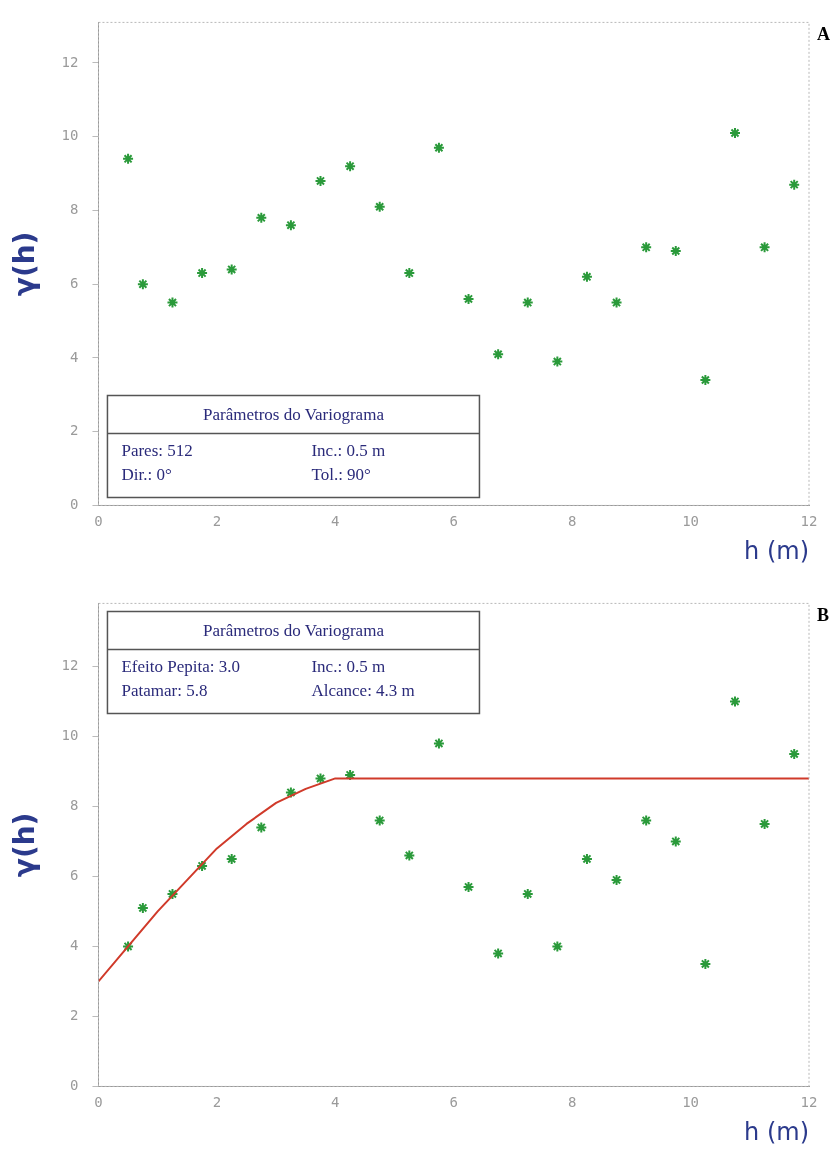  I want to click on annotation: Tol.: 90°, so click(341, 474).